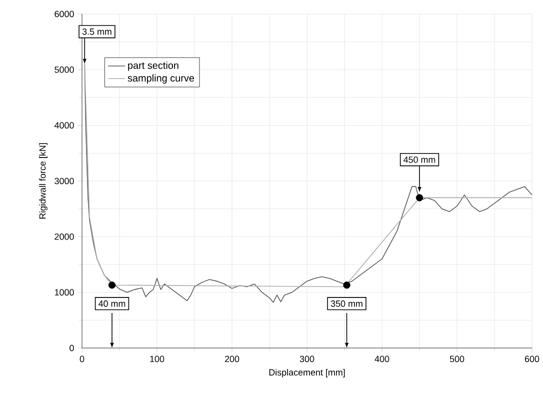 This screenshot has width=543, height=401. What do you see at coordinates (64, 292) in the screenshot?
I see `y-tick-label: 1000` at bounding box center [64, 292].